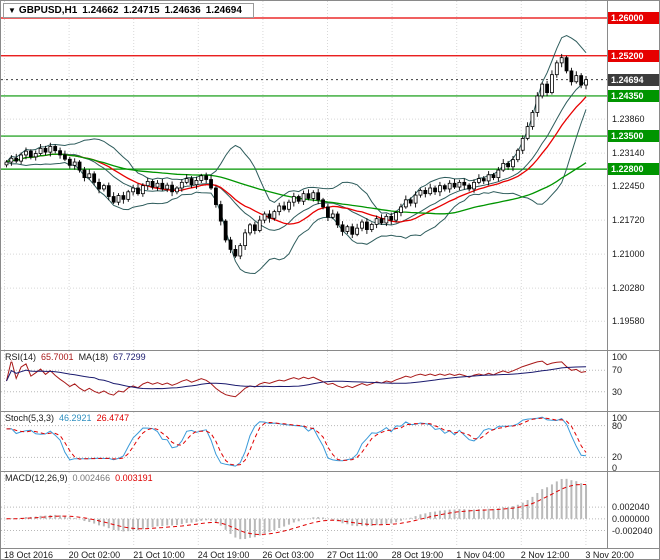 This screenshot has width=660, height=560. What do you see at coordinates (609, 555) in the screenshot?
I see `time-axis-label: 3 Nov 20:00` at bounding box center [609, 555].